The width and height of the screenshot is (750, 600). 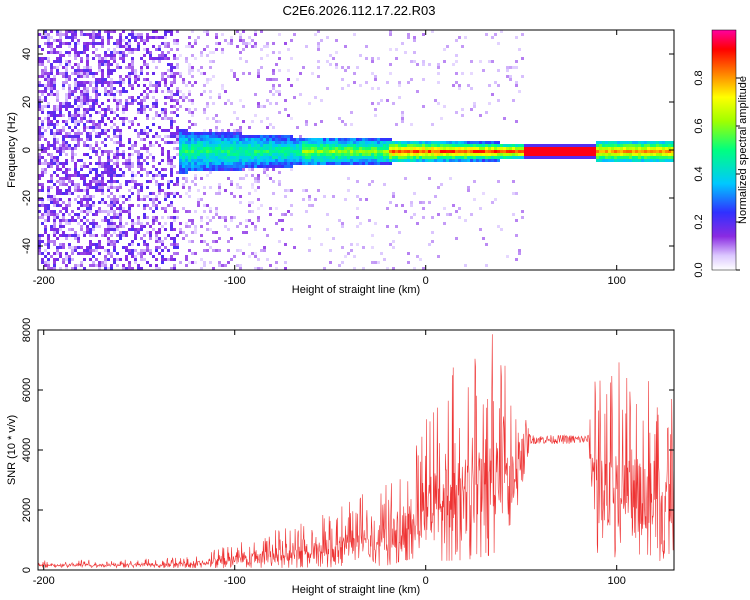 What do you see at coordinates (12, 450) in the screenshot?
I see `snr-y-label: SNR (10 * v/v)` at bounding box center [12, 450].